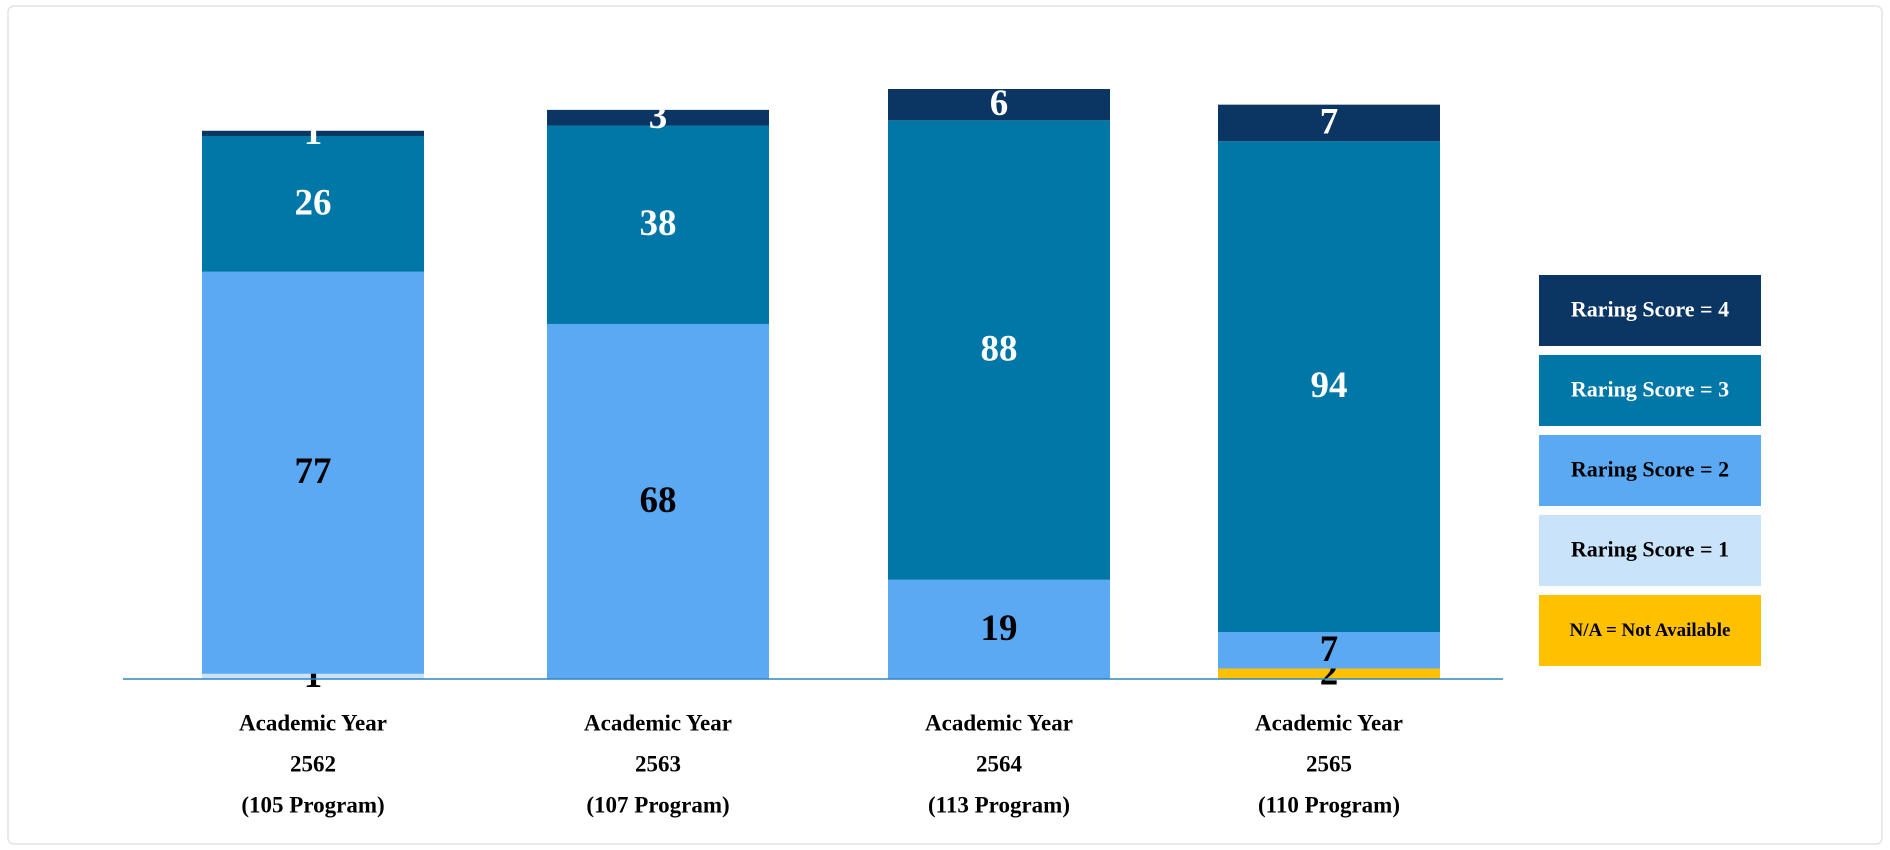 This screenshot has height=850, width=1890. I want to click on segment-label: 3, so click(658, 116).